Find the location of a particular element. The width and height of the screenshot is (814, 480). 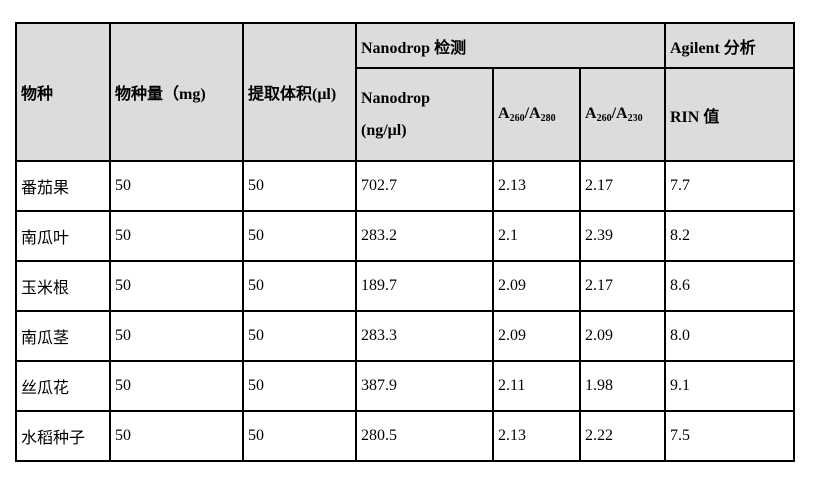

a260-a230-cell: 2.09 is located at coordinates (622, 336).